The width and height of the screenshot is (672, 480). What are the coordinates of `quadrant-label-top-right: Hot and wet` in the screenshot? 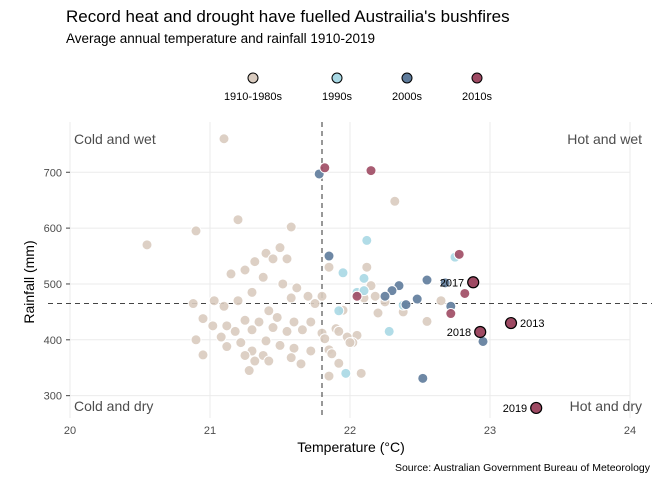 It's located at (604, 139).